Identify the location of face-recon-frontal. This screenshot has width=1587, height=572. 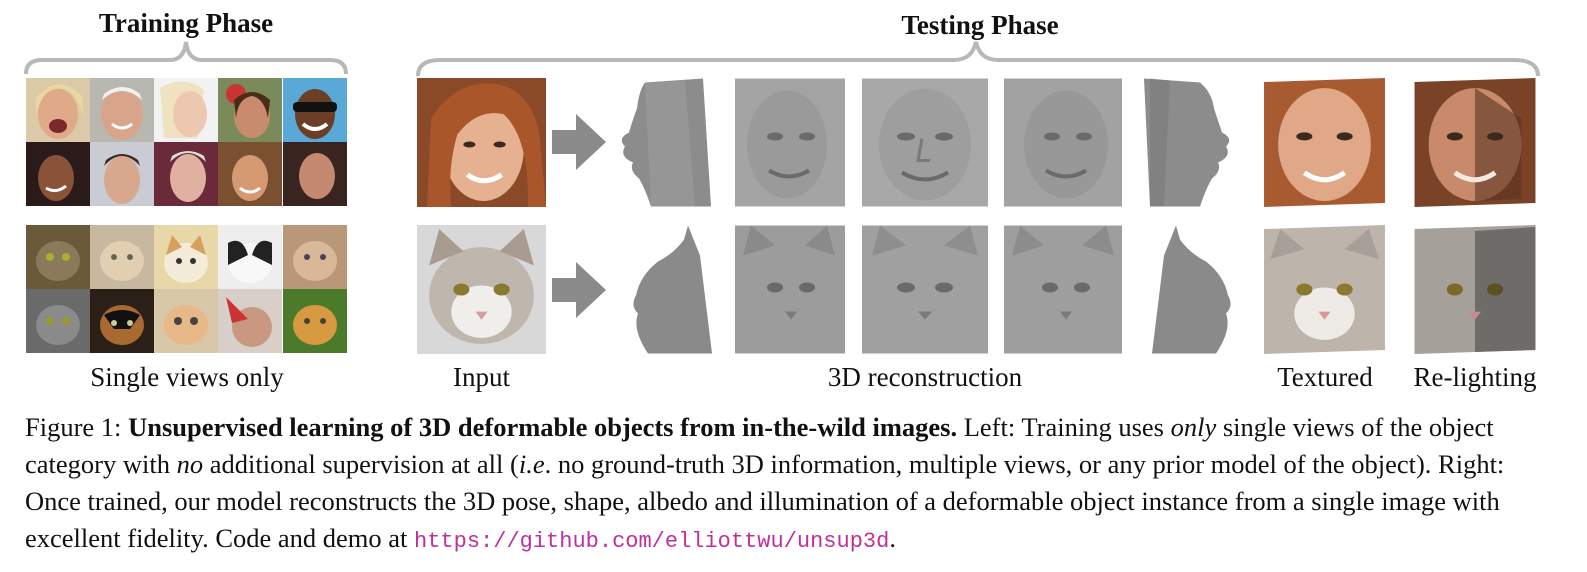
(925, 142).